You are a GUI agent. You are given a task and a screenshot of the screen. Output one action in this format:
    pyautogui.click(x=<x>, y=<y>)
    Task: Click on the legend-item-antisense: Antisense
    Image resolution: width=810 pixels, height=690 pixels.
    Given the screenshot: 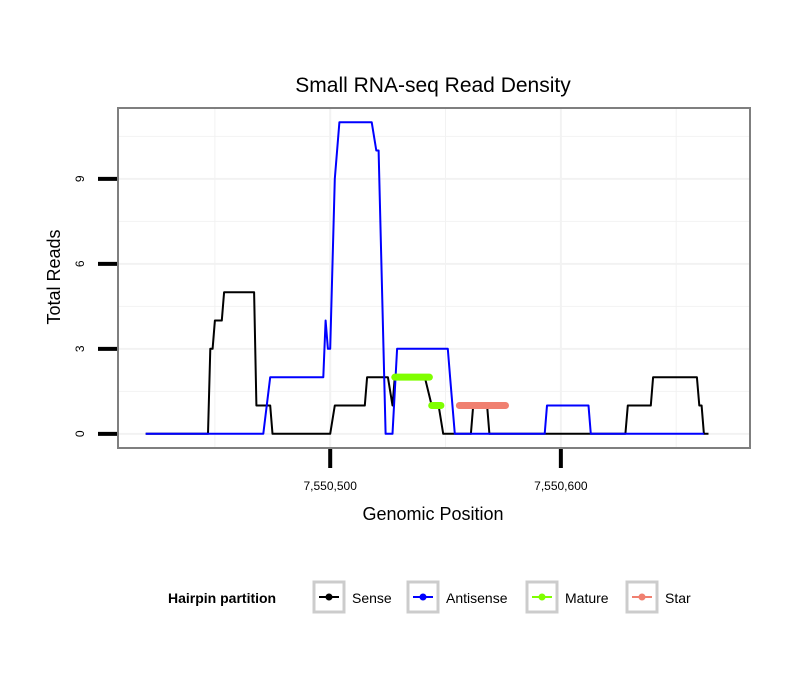 What is the action you would take?
    pyautogui.click(x=457, y=597)
    